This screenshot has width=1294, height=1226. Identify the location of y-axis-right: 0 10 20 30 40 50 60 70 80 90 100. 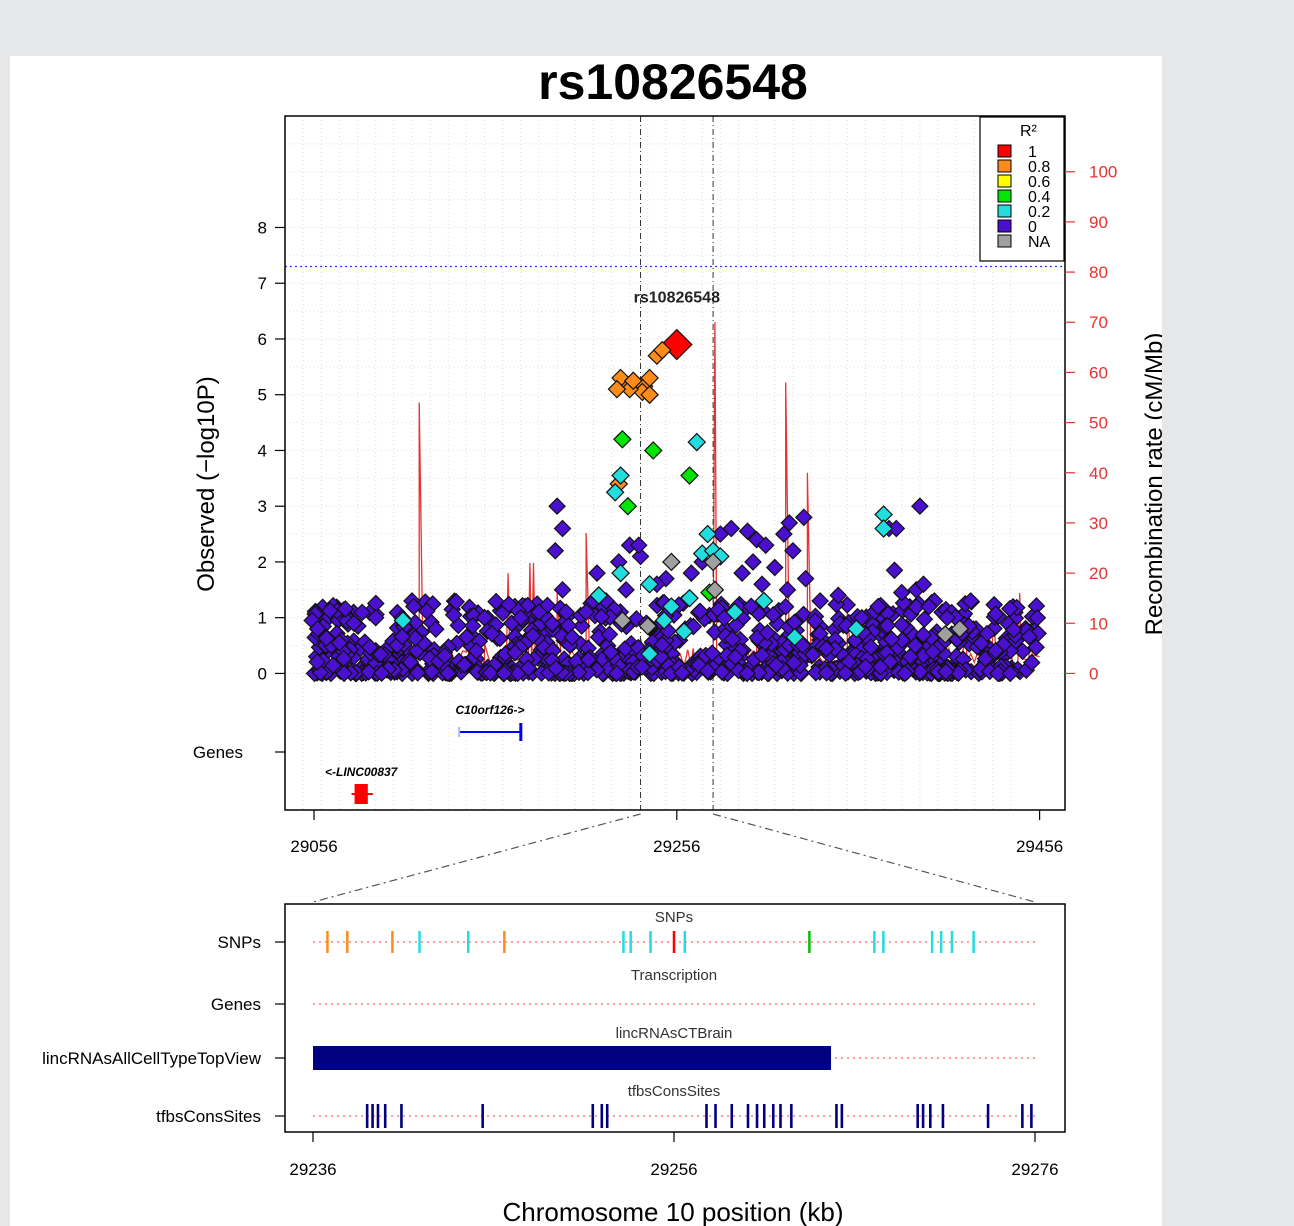
(1091, 423).